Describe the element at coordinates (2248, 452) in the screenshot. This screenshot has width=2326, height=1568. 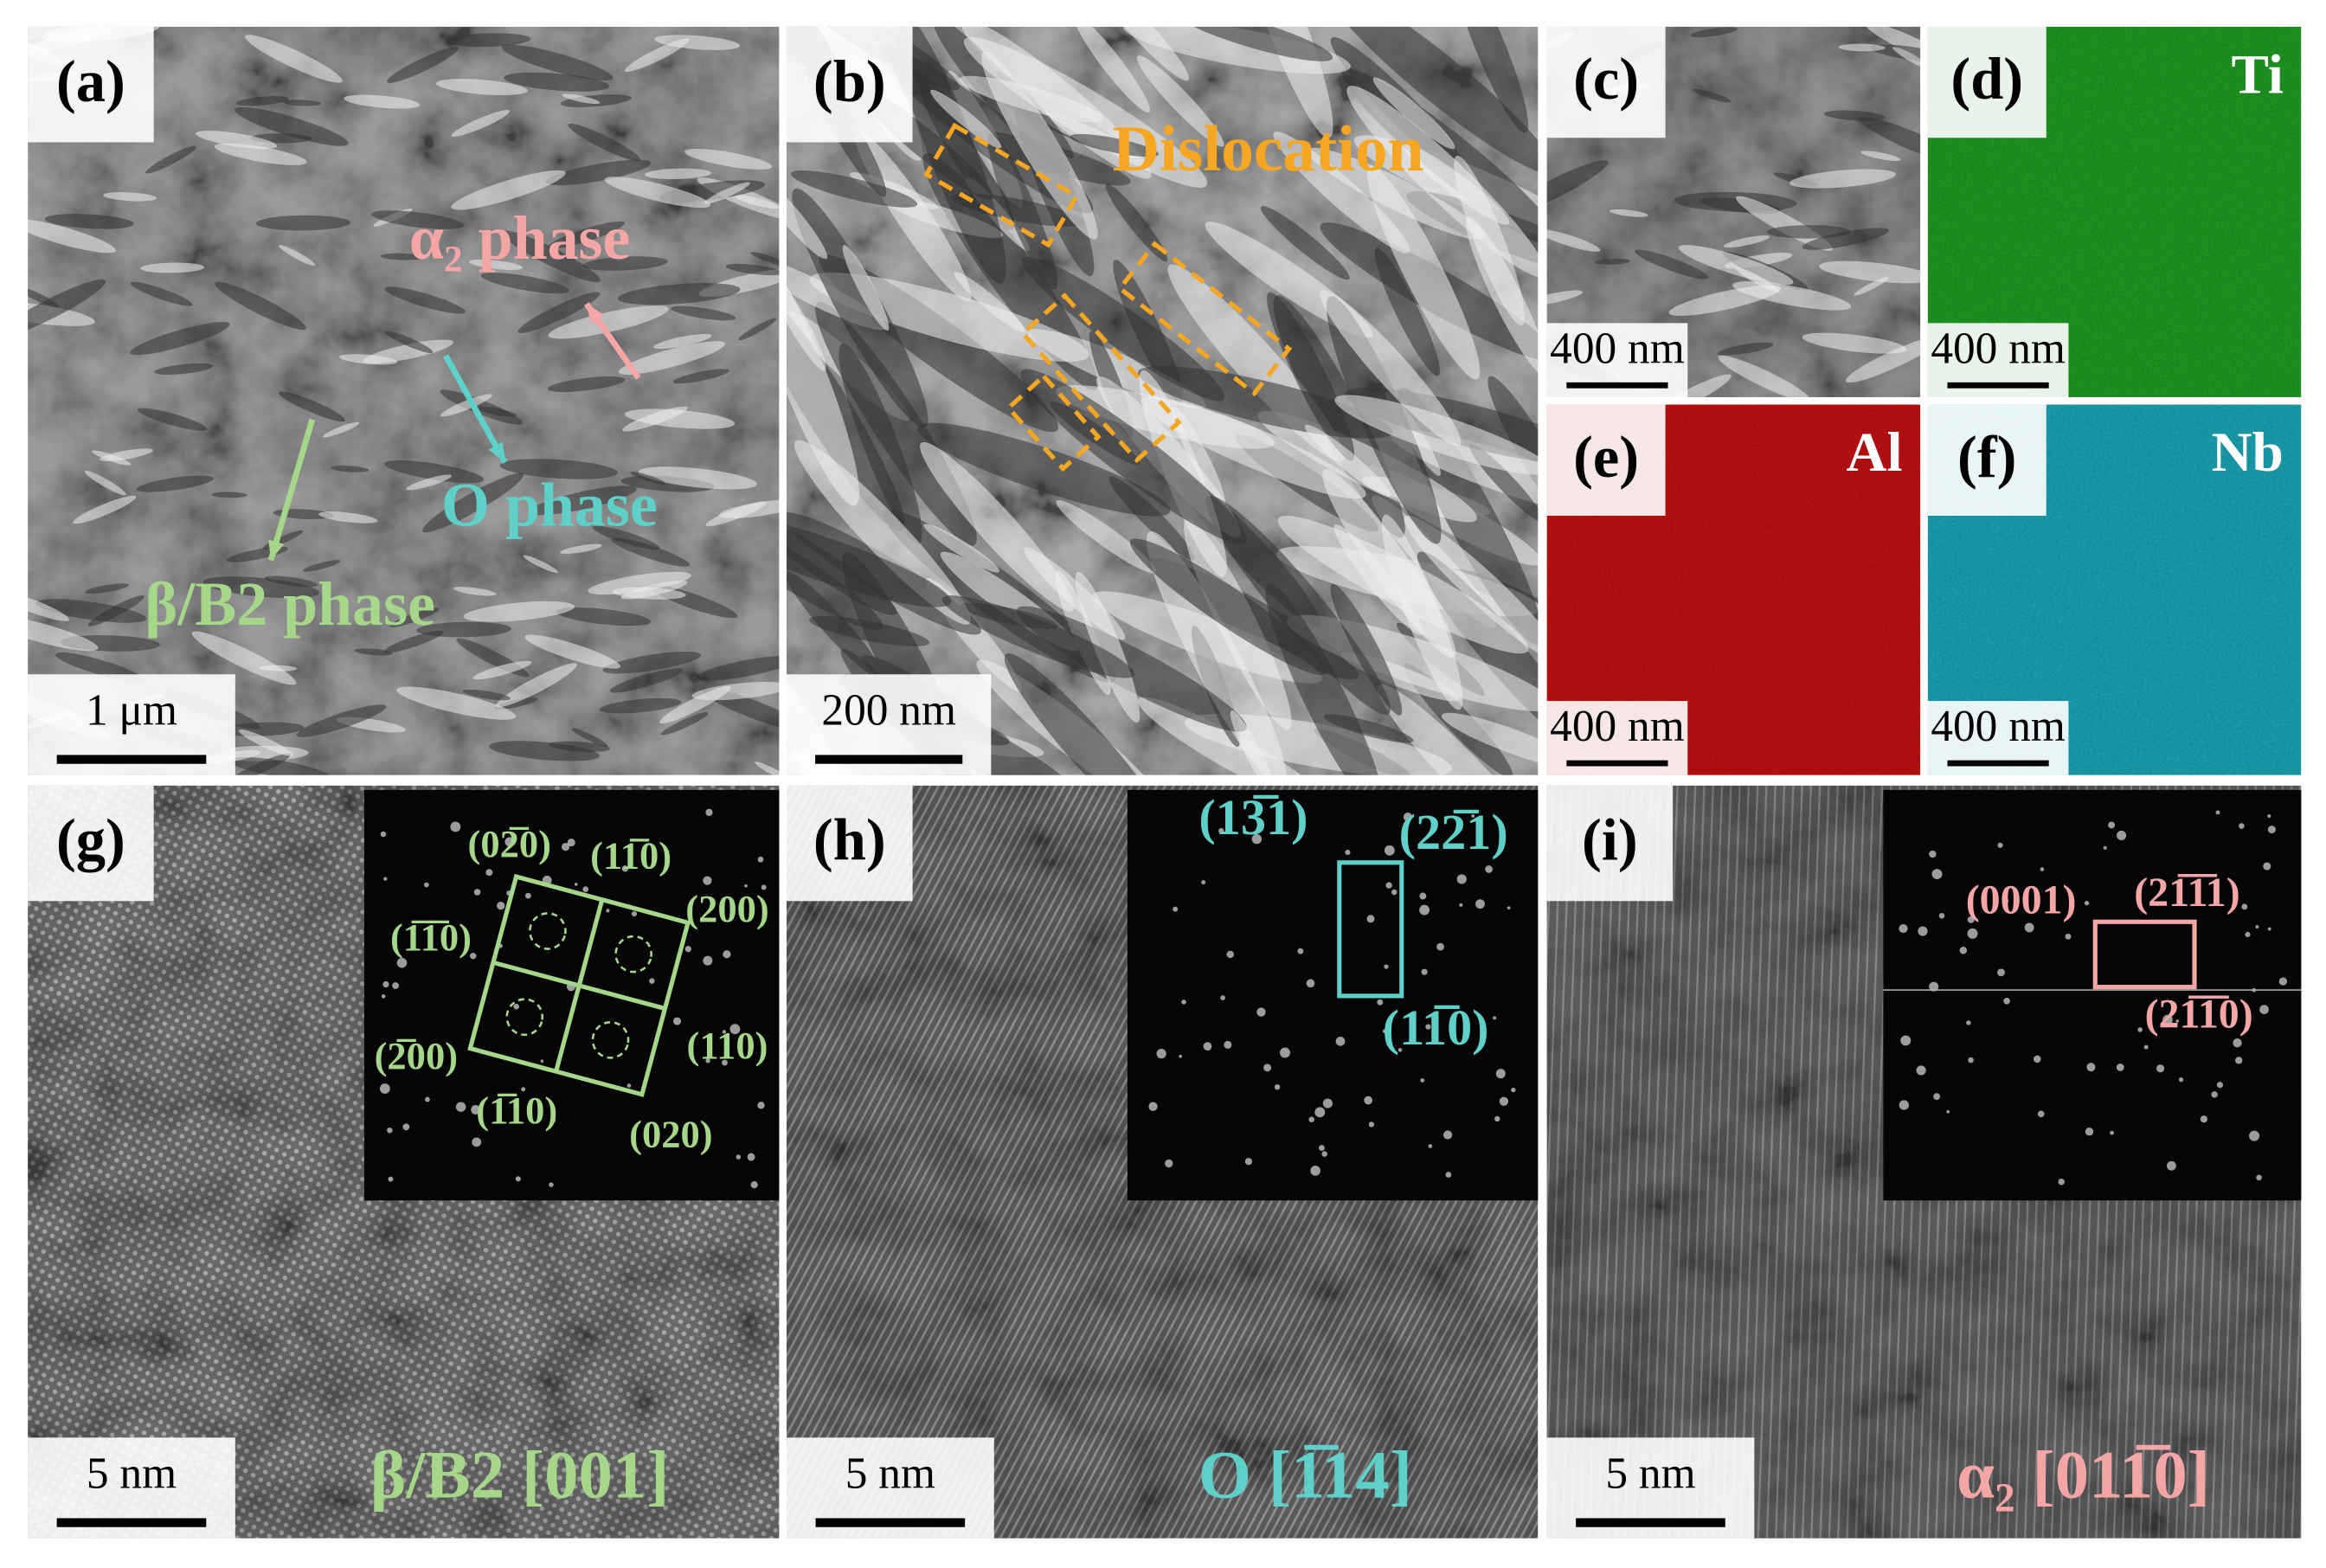
I see `element-label: Nb` at that location.